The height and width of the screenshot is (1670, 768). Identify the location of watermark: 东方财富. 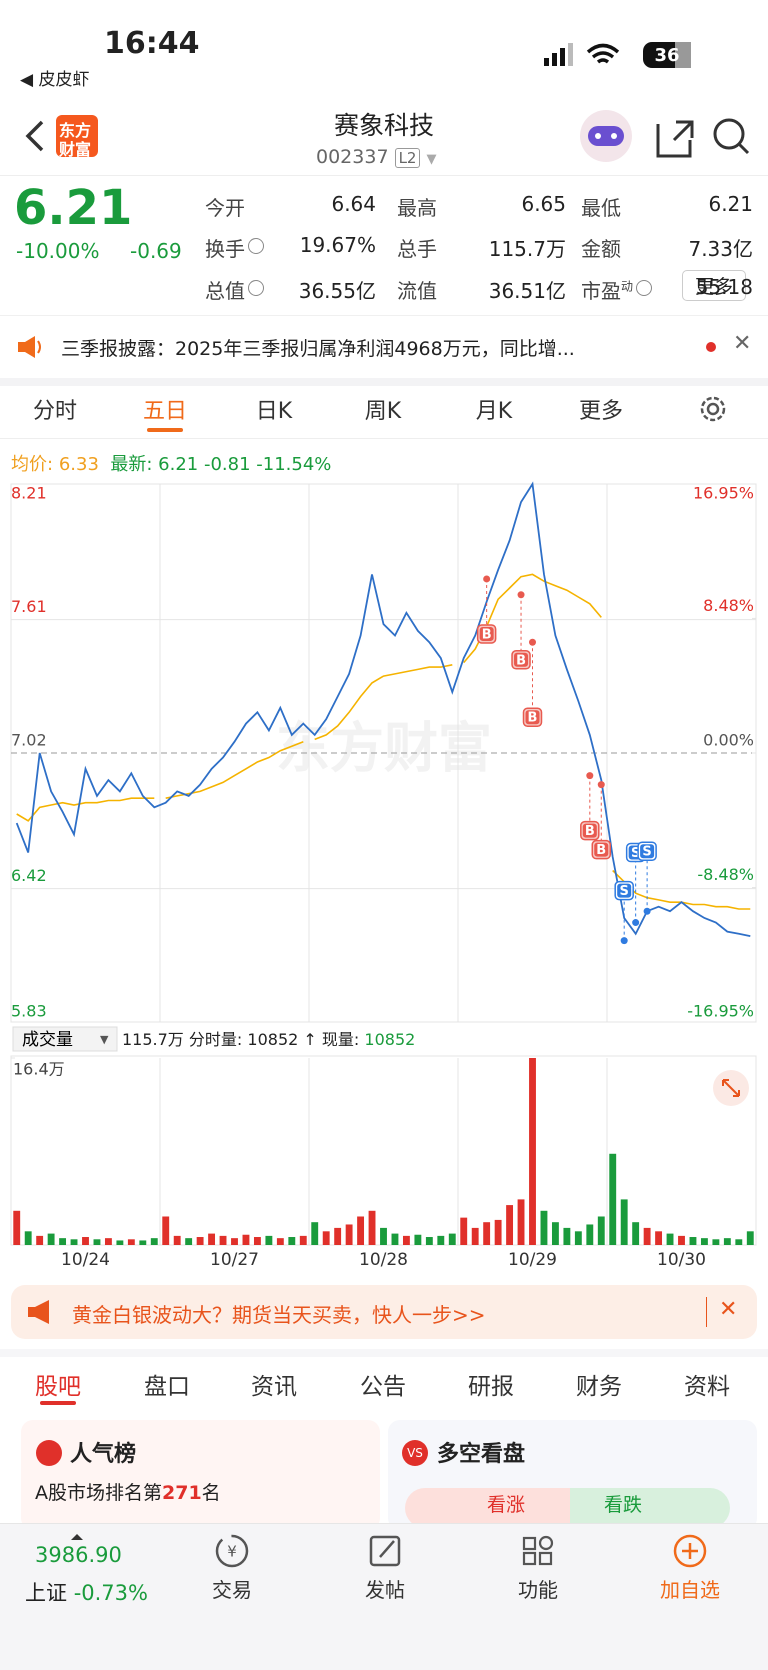
(384, 748).